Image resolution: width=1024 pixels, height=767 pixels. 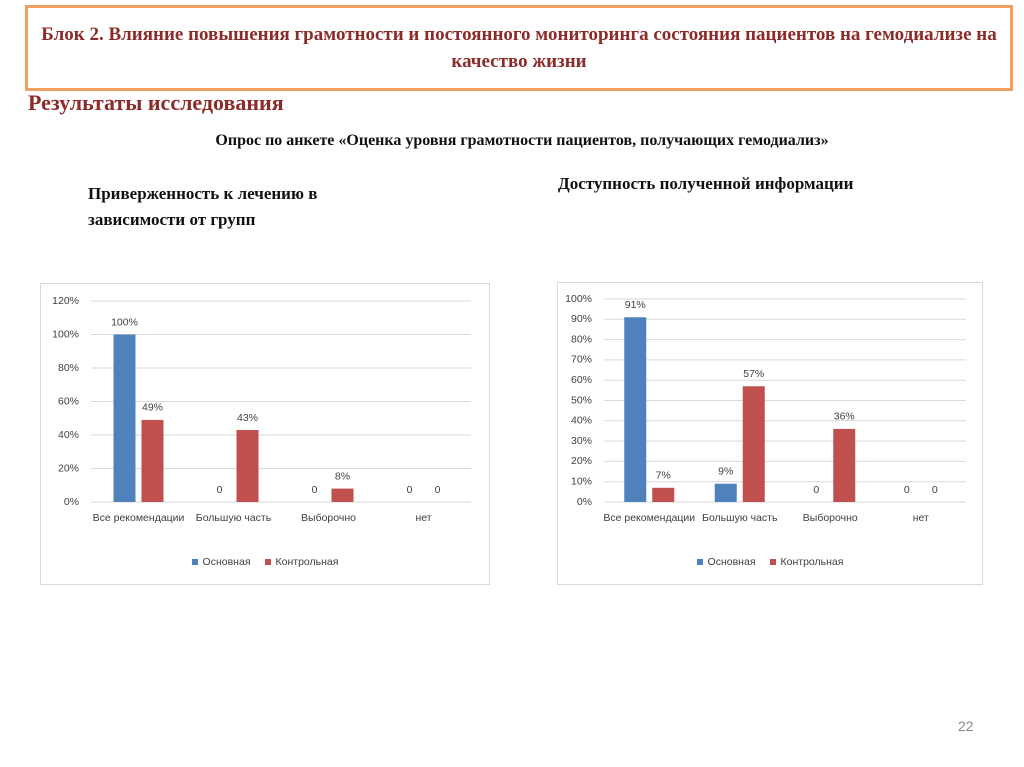 I want to click on value-label: 8%, so click(x=342, y=476).